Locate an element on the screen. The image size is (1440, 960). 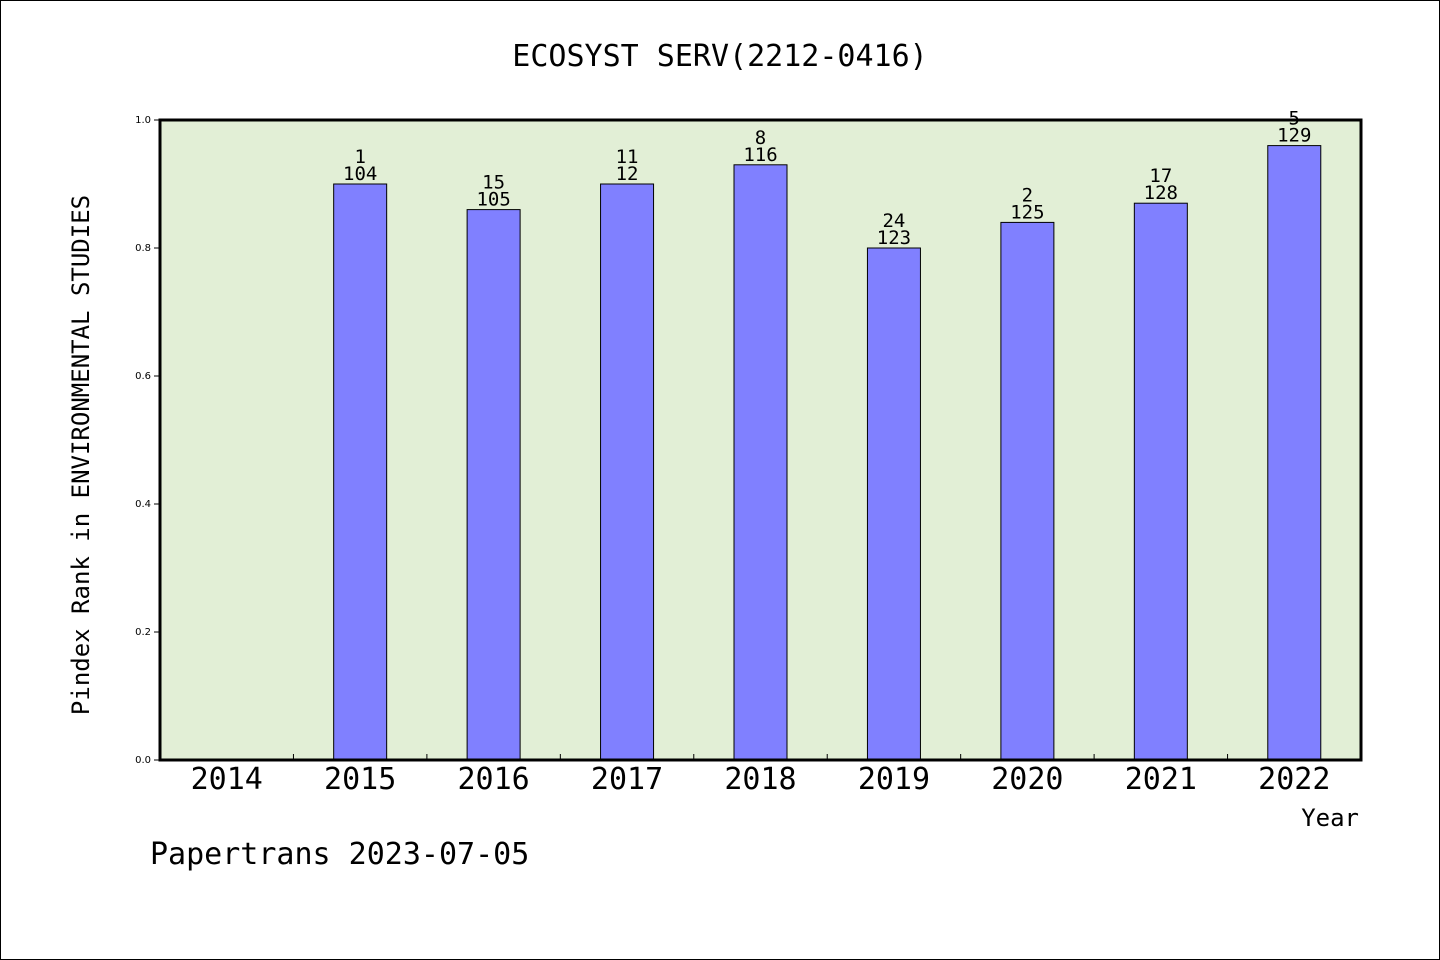
bar-label-total: 129 is located at coordinates (1294, 136).